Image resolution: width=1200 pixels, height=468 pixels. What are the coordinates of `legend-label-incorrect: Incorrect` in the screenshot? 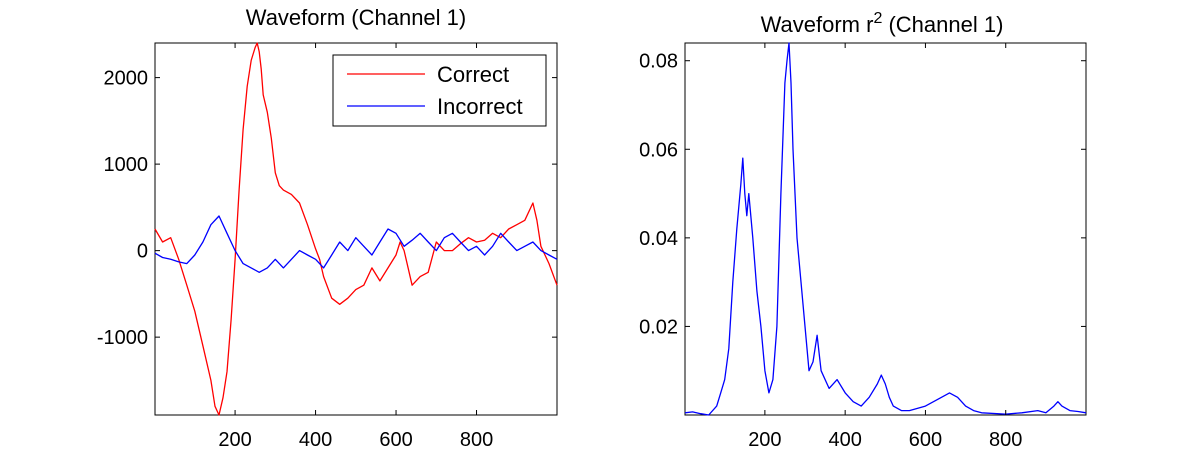 It's located at (480, 106).